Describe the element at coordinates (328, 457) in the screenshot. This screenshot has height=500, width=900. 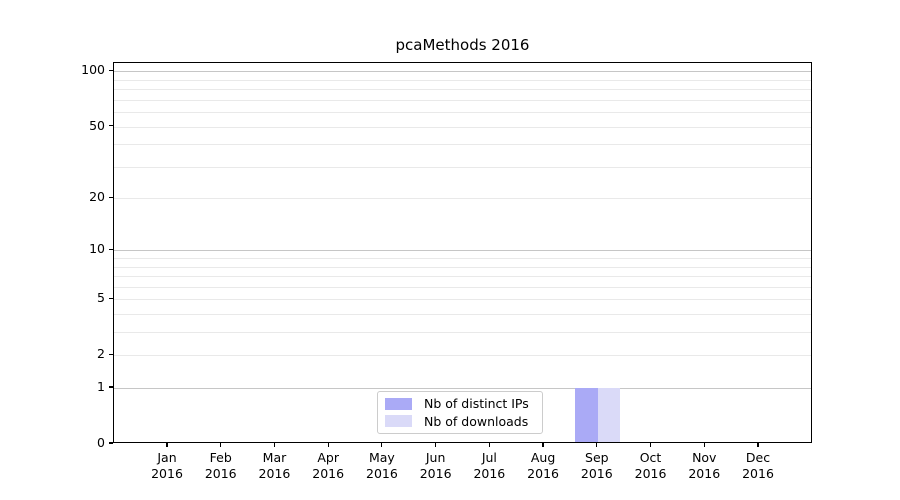
I see `x-tick-label-month: Apr` at that location.